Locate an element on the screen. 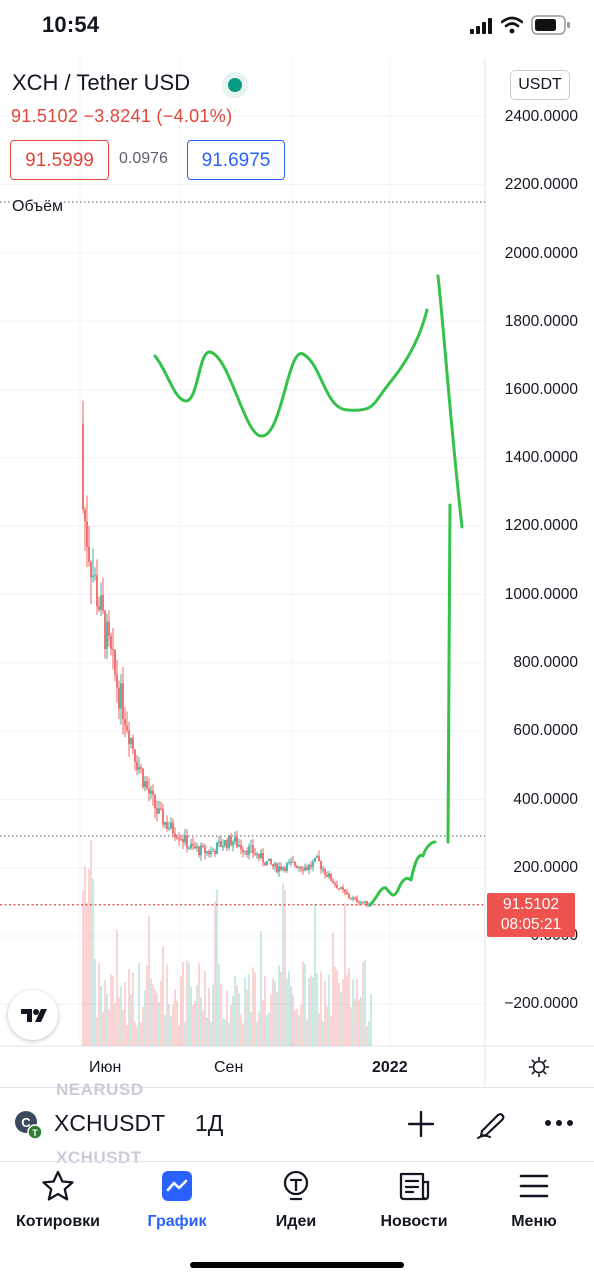 Image resolution: width=594 pixels, height=1280 pixels. chart-settings-icon is located at coordinates (539, 1067).